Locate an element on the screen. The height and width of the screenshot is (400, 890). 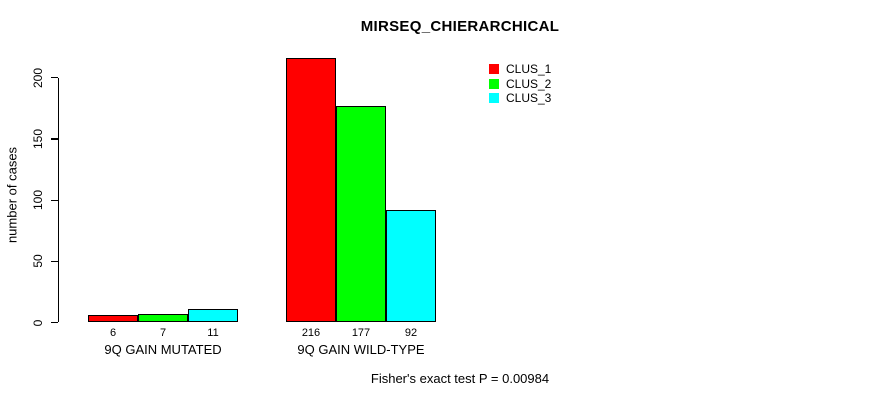
legend-label-clus-3: CLUS_3 is located at coordinates (529, 98).